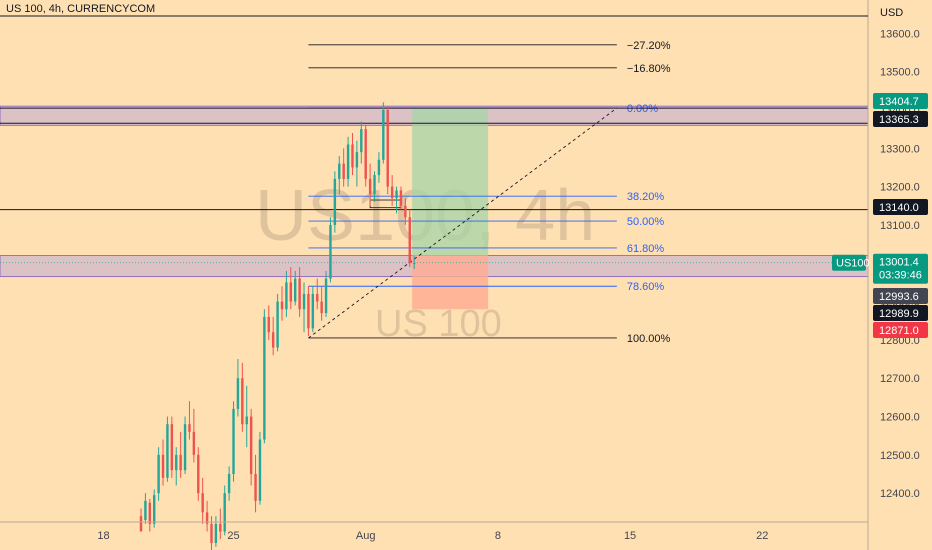 This screenshot has height=550, width=932. What do you see at coordinates (649, 339) in the screenshot?
I see `fib-label-7: 100.00%` at bounding box center [649, 339].